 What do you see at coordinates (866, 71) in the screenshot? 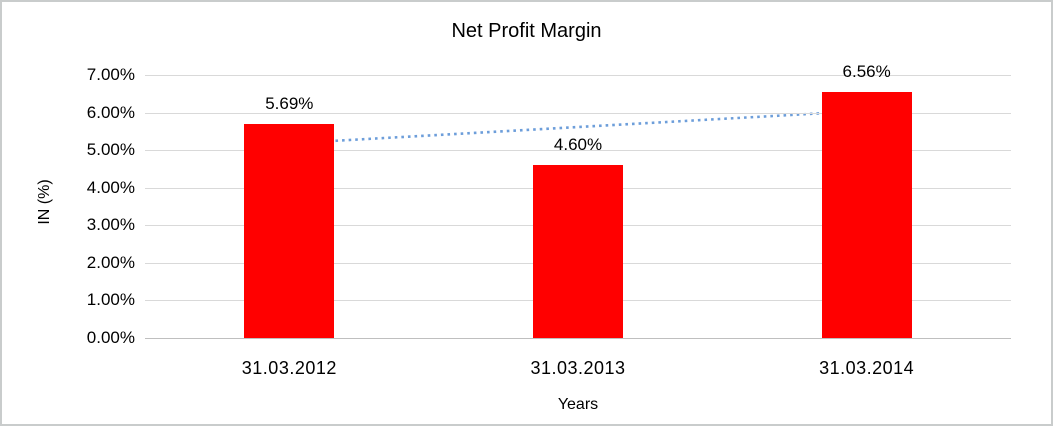
I see `bar-data-label: 6.56%` at bounding box center [866, 71].